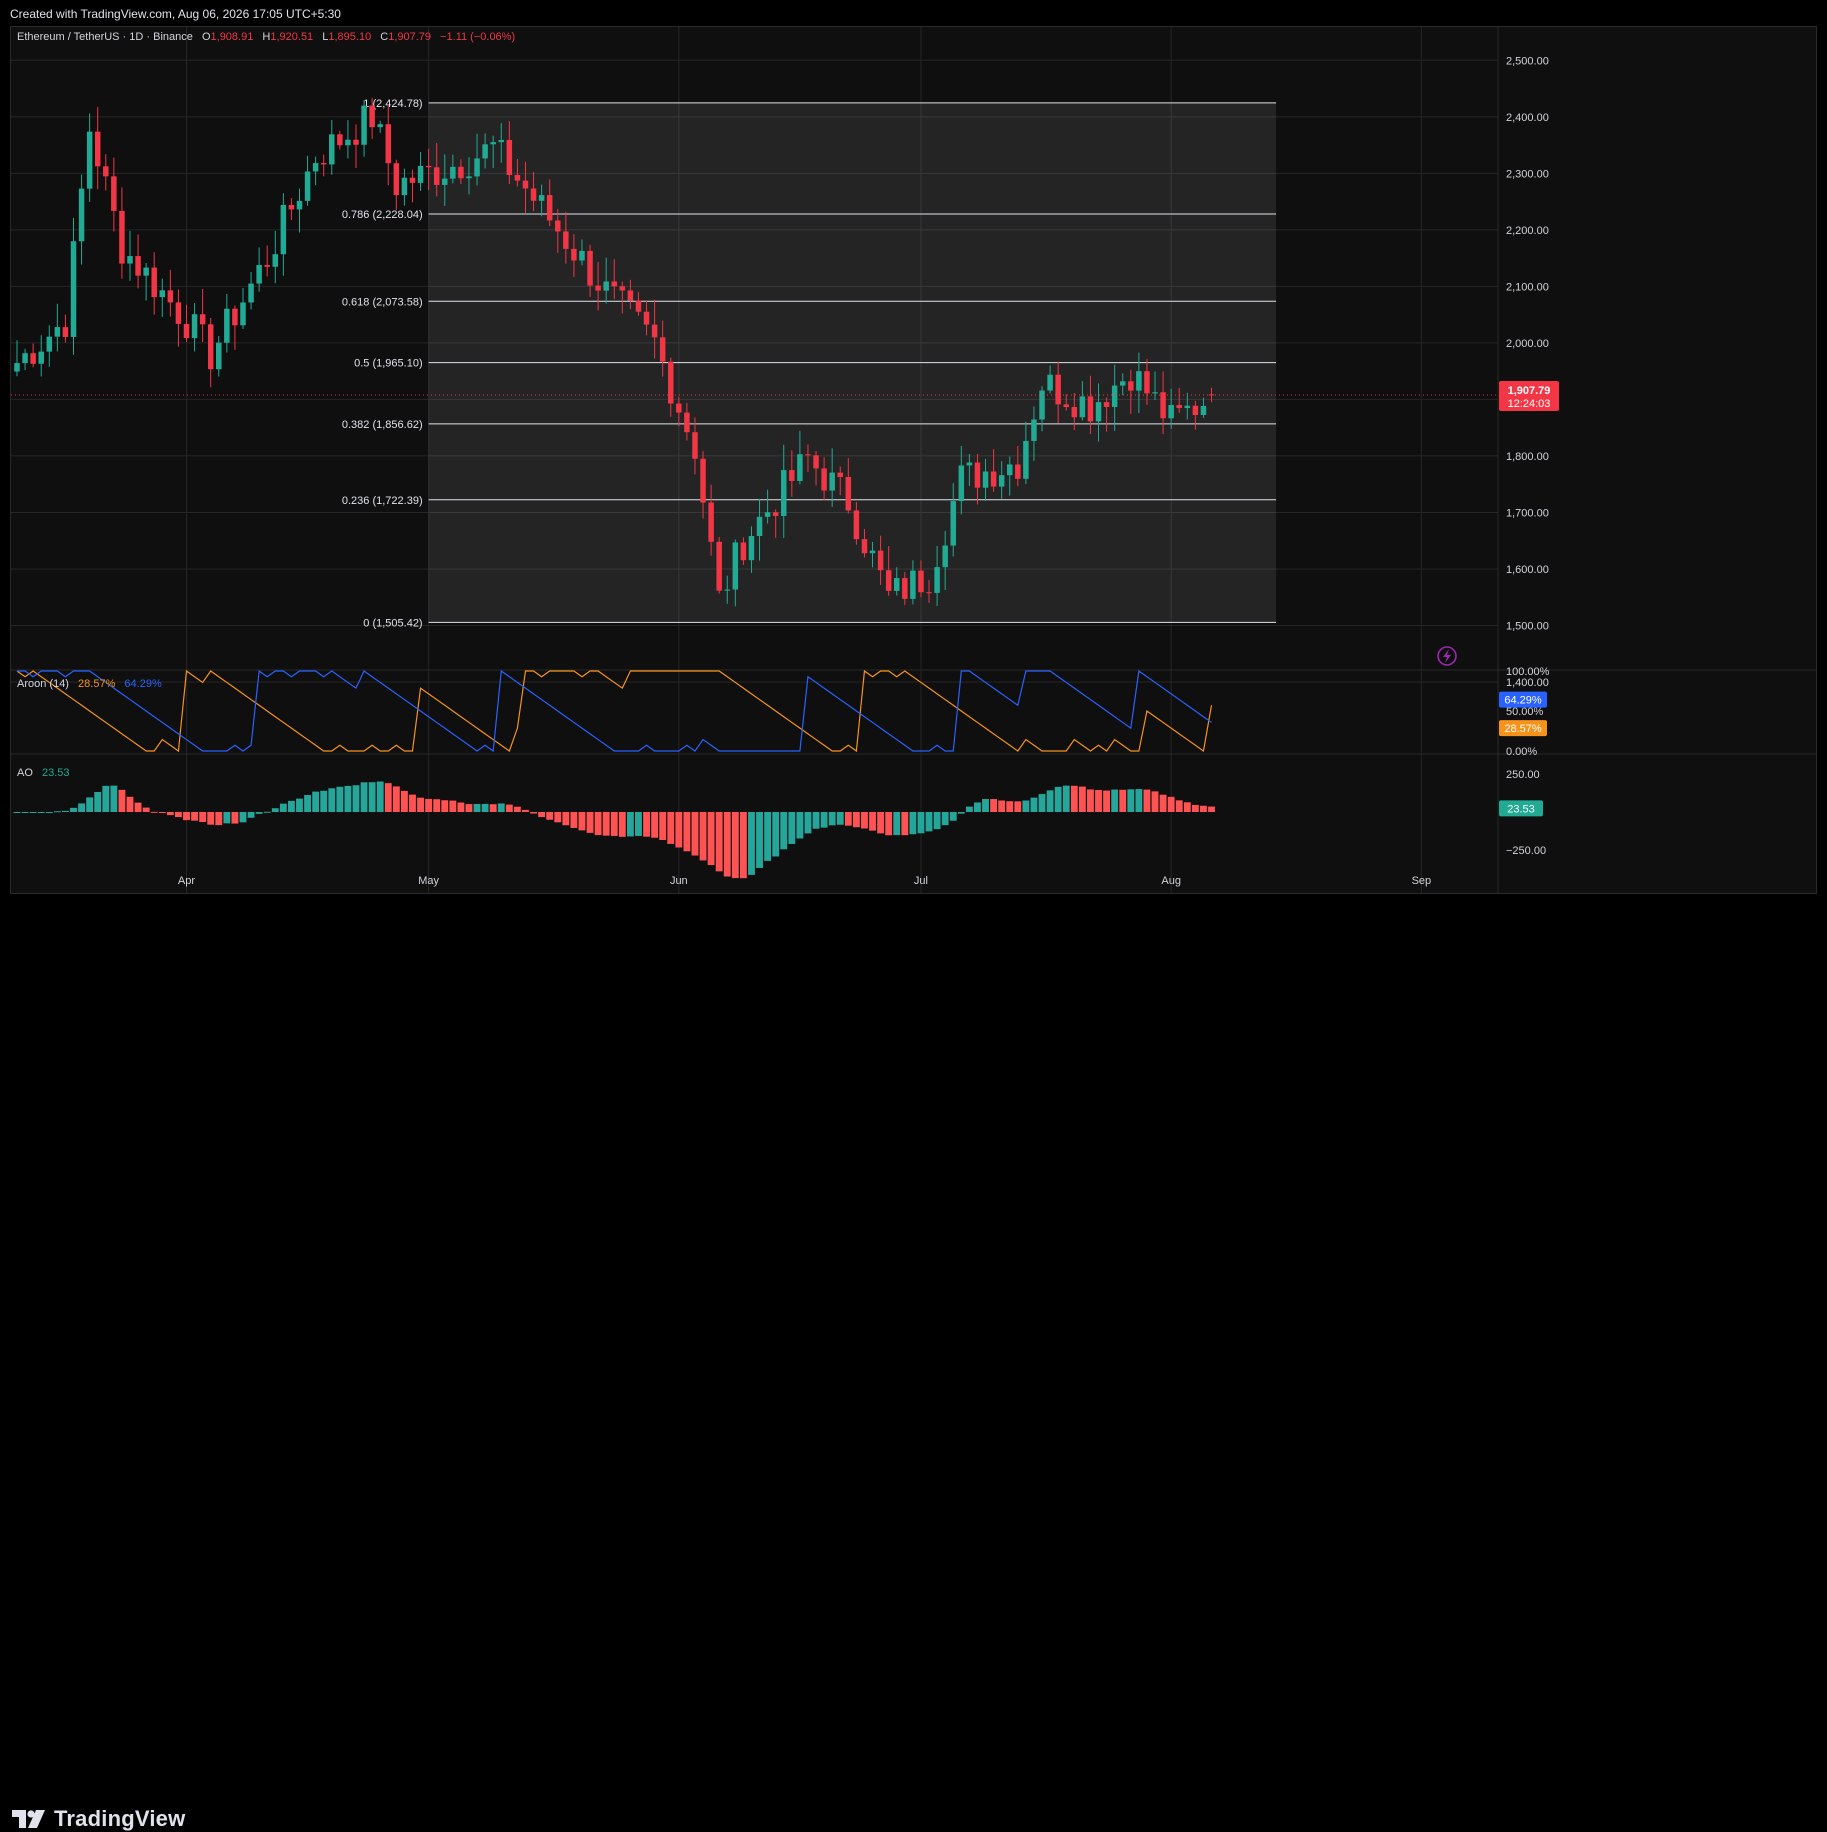 Image resolution: width=1827 pixels, height=1832 pixels. Describe the element at coordinates (120, 1818) in the screenshot. I see `tradingview-brand: TradingView` at that location.